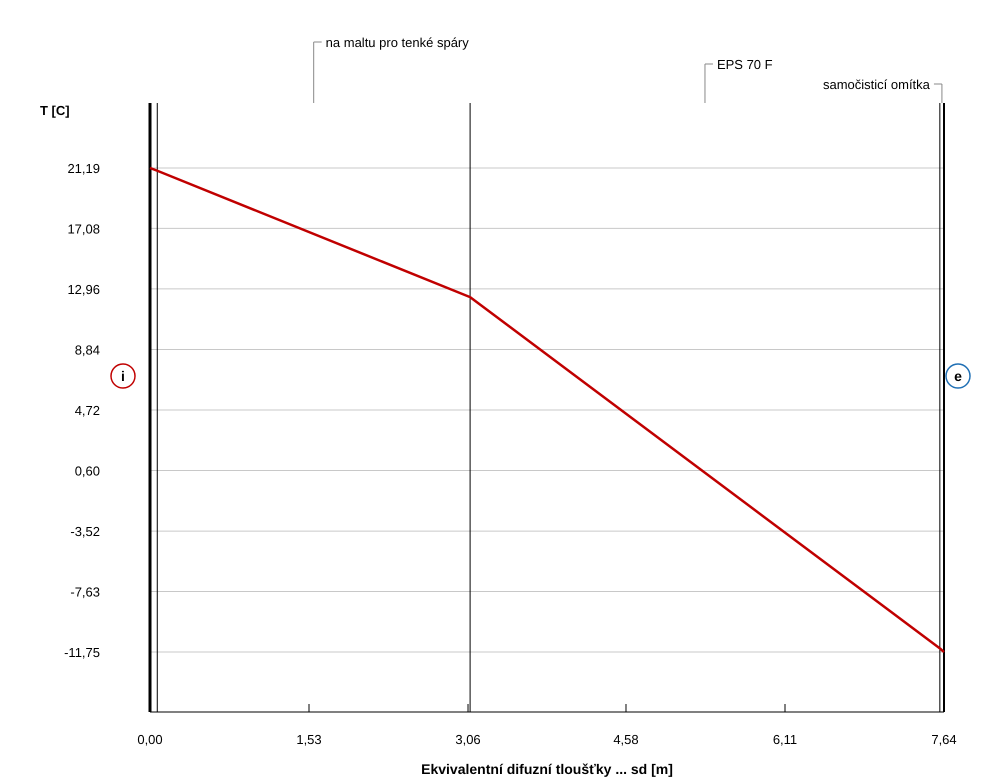 Image resolution: width=987 pixels, height=782 pixels. I want to click on y-tick-label: 8,84, so click(87, 350).